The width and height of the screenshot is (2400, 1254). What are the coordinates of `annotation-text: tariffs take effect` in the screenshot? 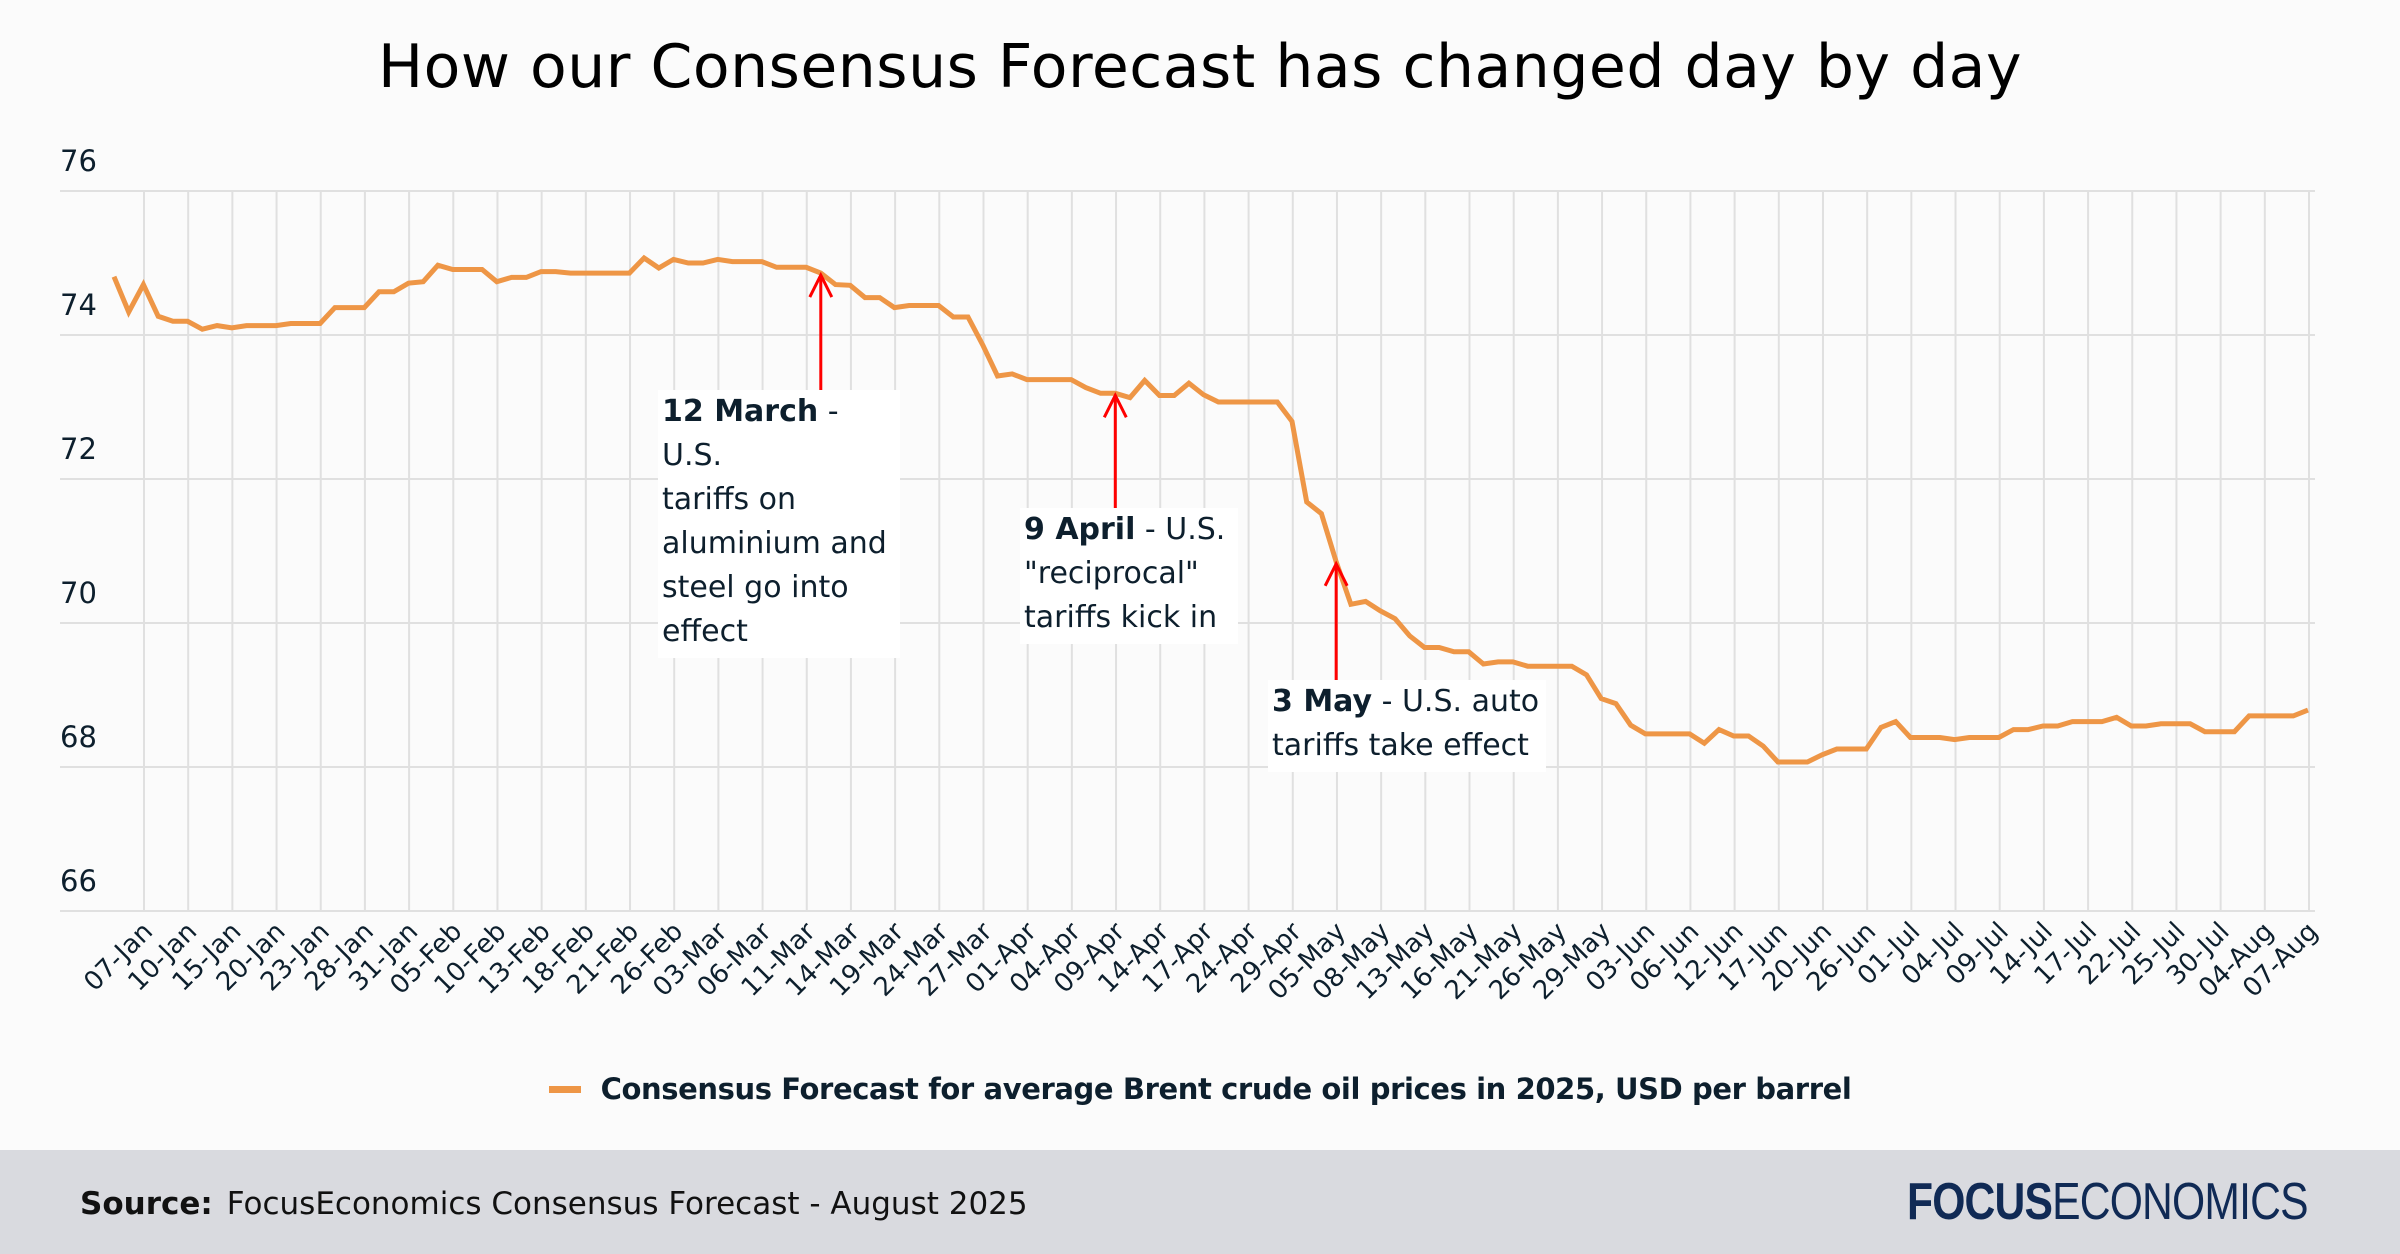 It's located at (1400, 745).